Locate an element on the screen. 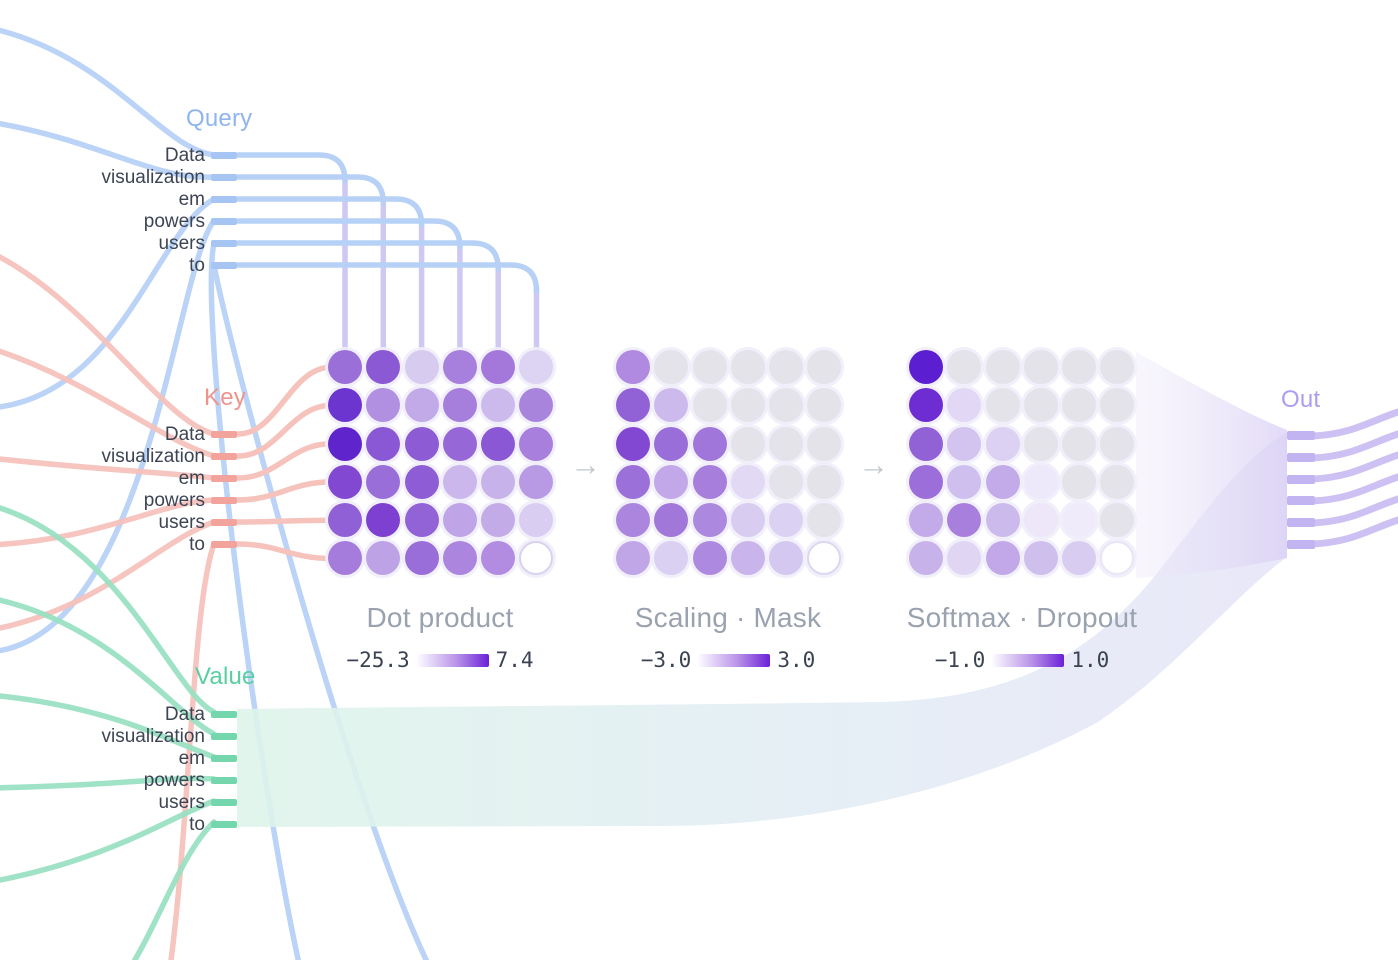  value-token-to: to is located at coordinates (197, 824).